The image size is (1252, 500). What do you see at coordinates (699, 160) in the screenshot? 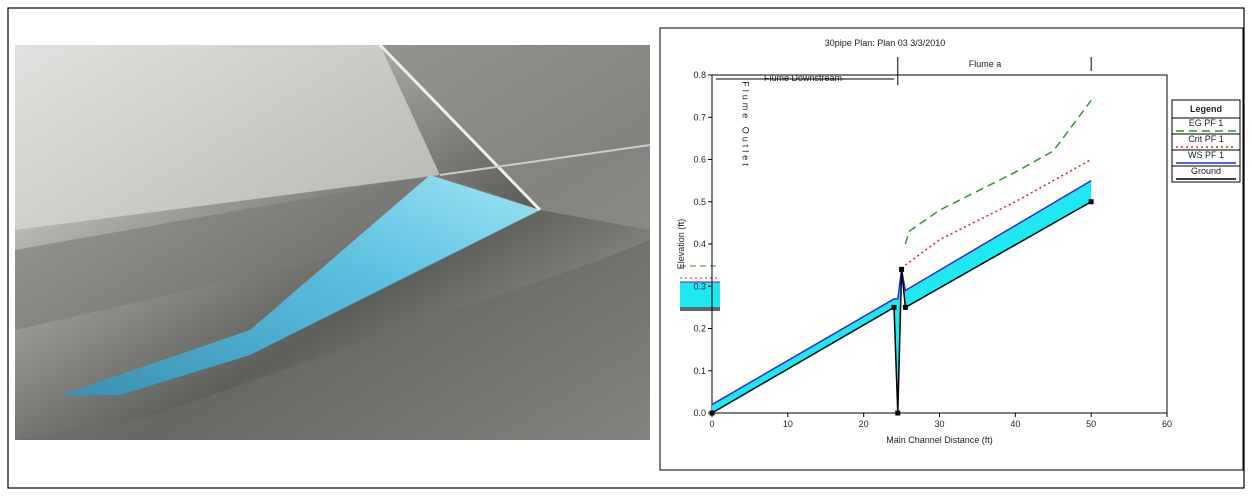
I see `y-tick-label: 0.6` at bounding box center [699, 160].